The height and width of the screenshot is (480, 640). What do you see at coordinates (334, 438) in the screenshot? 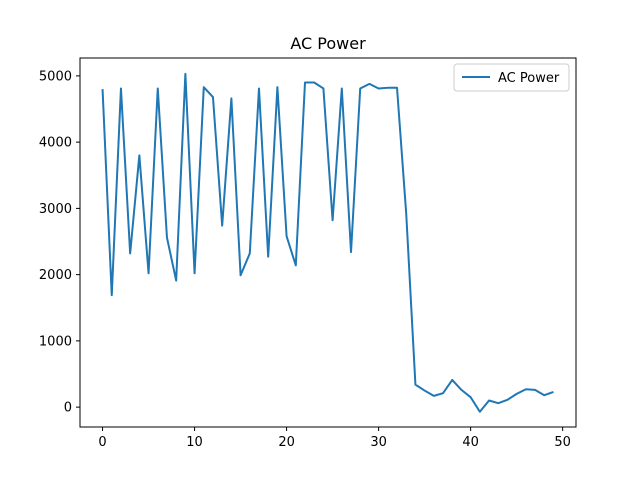
I see `x-axis-ticks: 0 10 20 30 40 50` at bounding box center [334, 438].